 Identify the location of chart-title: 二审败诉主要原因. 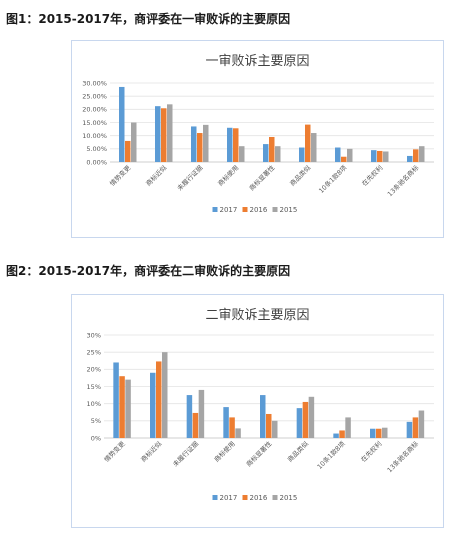
(257, 315).